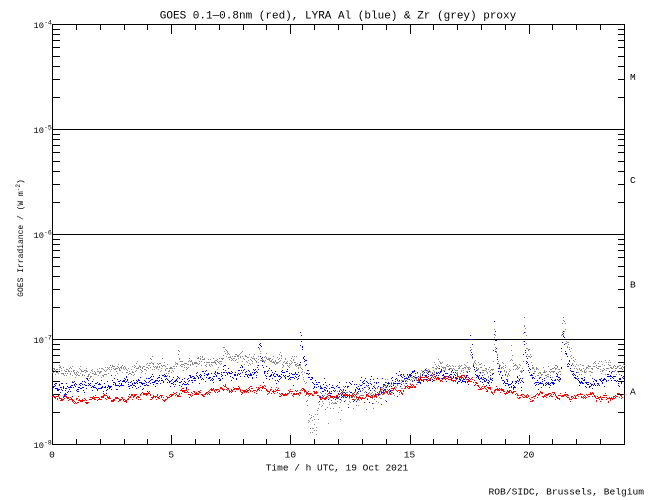  Describe the element at coordinates (633, 392) in the screenshot. I see `svg-text: A` at that location.